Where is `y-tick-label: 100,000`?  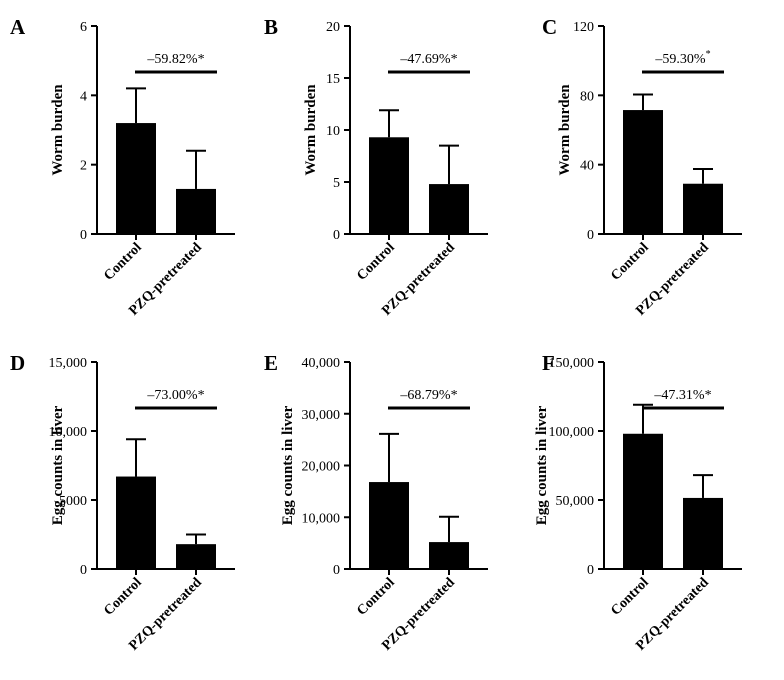 y-tick-label: 100,000 is located at coordinates (572, 432).